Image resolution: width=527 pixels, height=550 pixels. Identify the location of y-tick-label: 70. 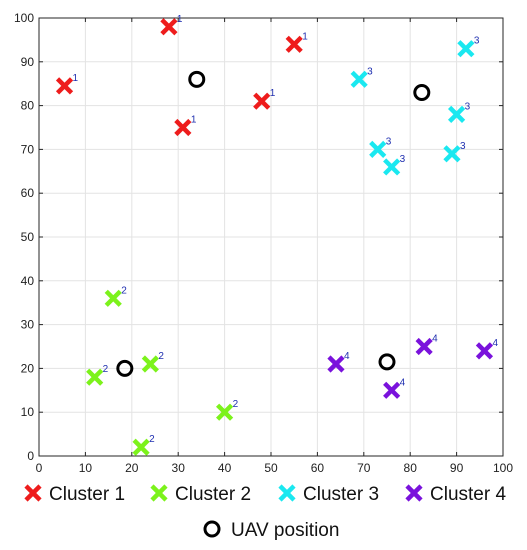
(28, 149).